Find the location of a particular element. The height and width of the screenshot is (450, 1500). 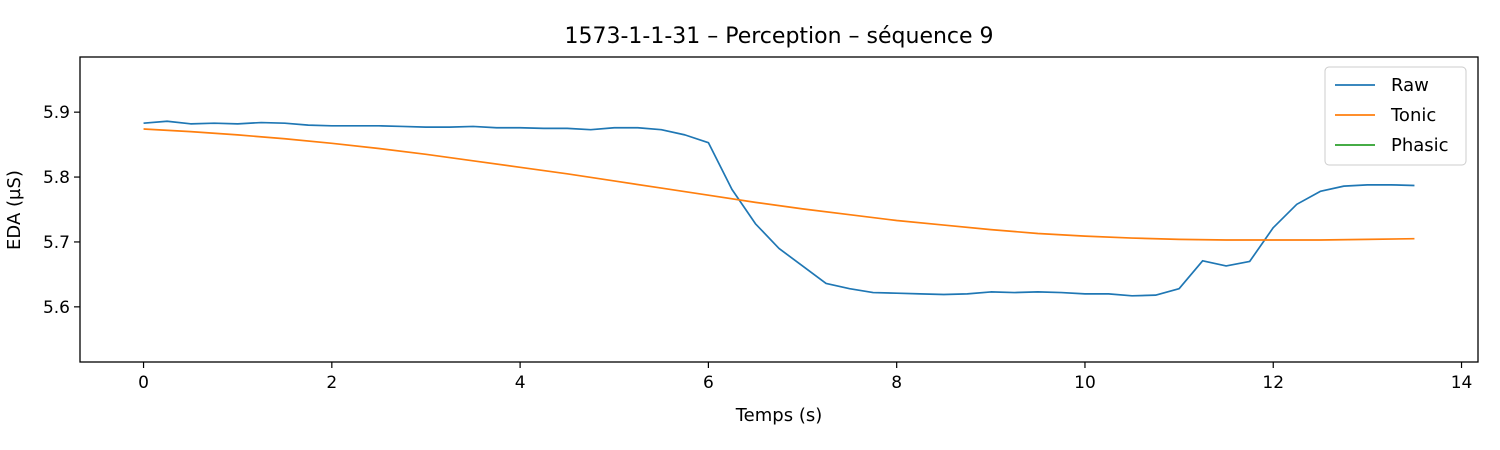

x-axis-label: Temps (s) is located at coordinates (779, 415).